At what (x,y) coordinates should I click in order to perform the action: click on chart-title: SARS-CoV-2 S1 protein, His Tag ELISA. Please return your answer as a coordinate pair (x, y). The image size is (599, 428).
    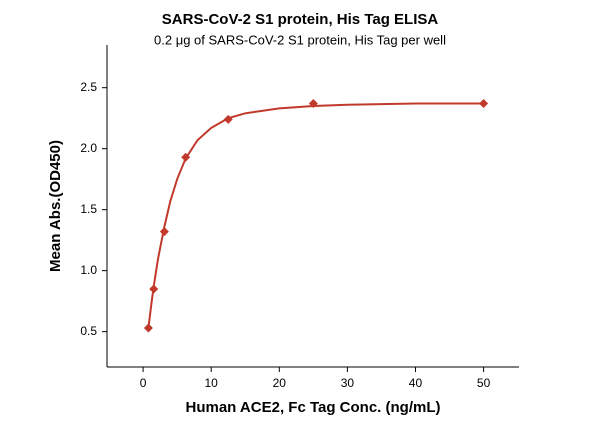
    Looking at the image, I should click on (300, 19).